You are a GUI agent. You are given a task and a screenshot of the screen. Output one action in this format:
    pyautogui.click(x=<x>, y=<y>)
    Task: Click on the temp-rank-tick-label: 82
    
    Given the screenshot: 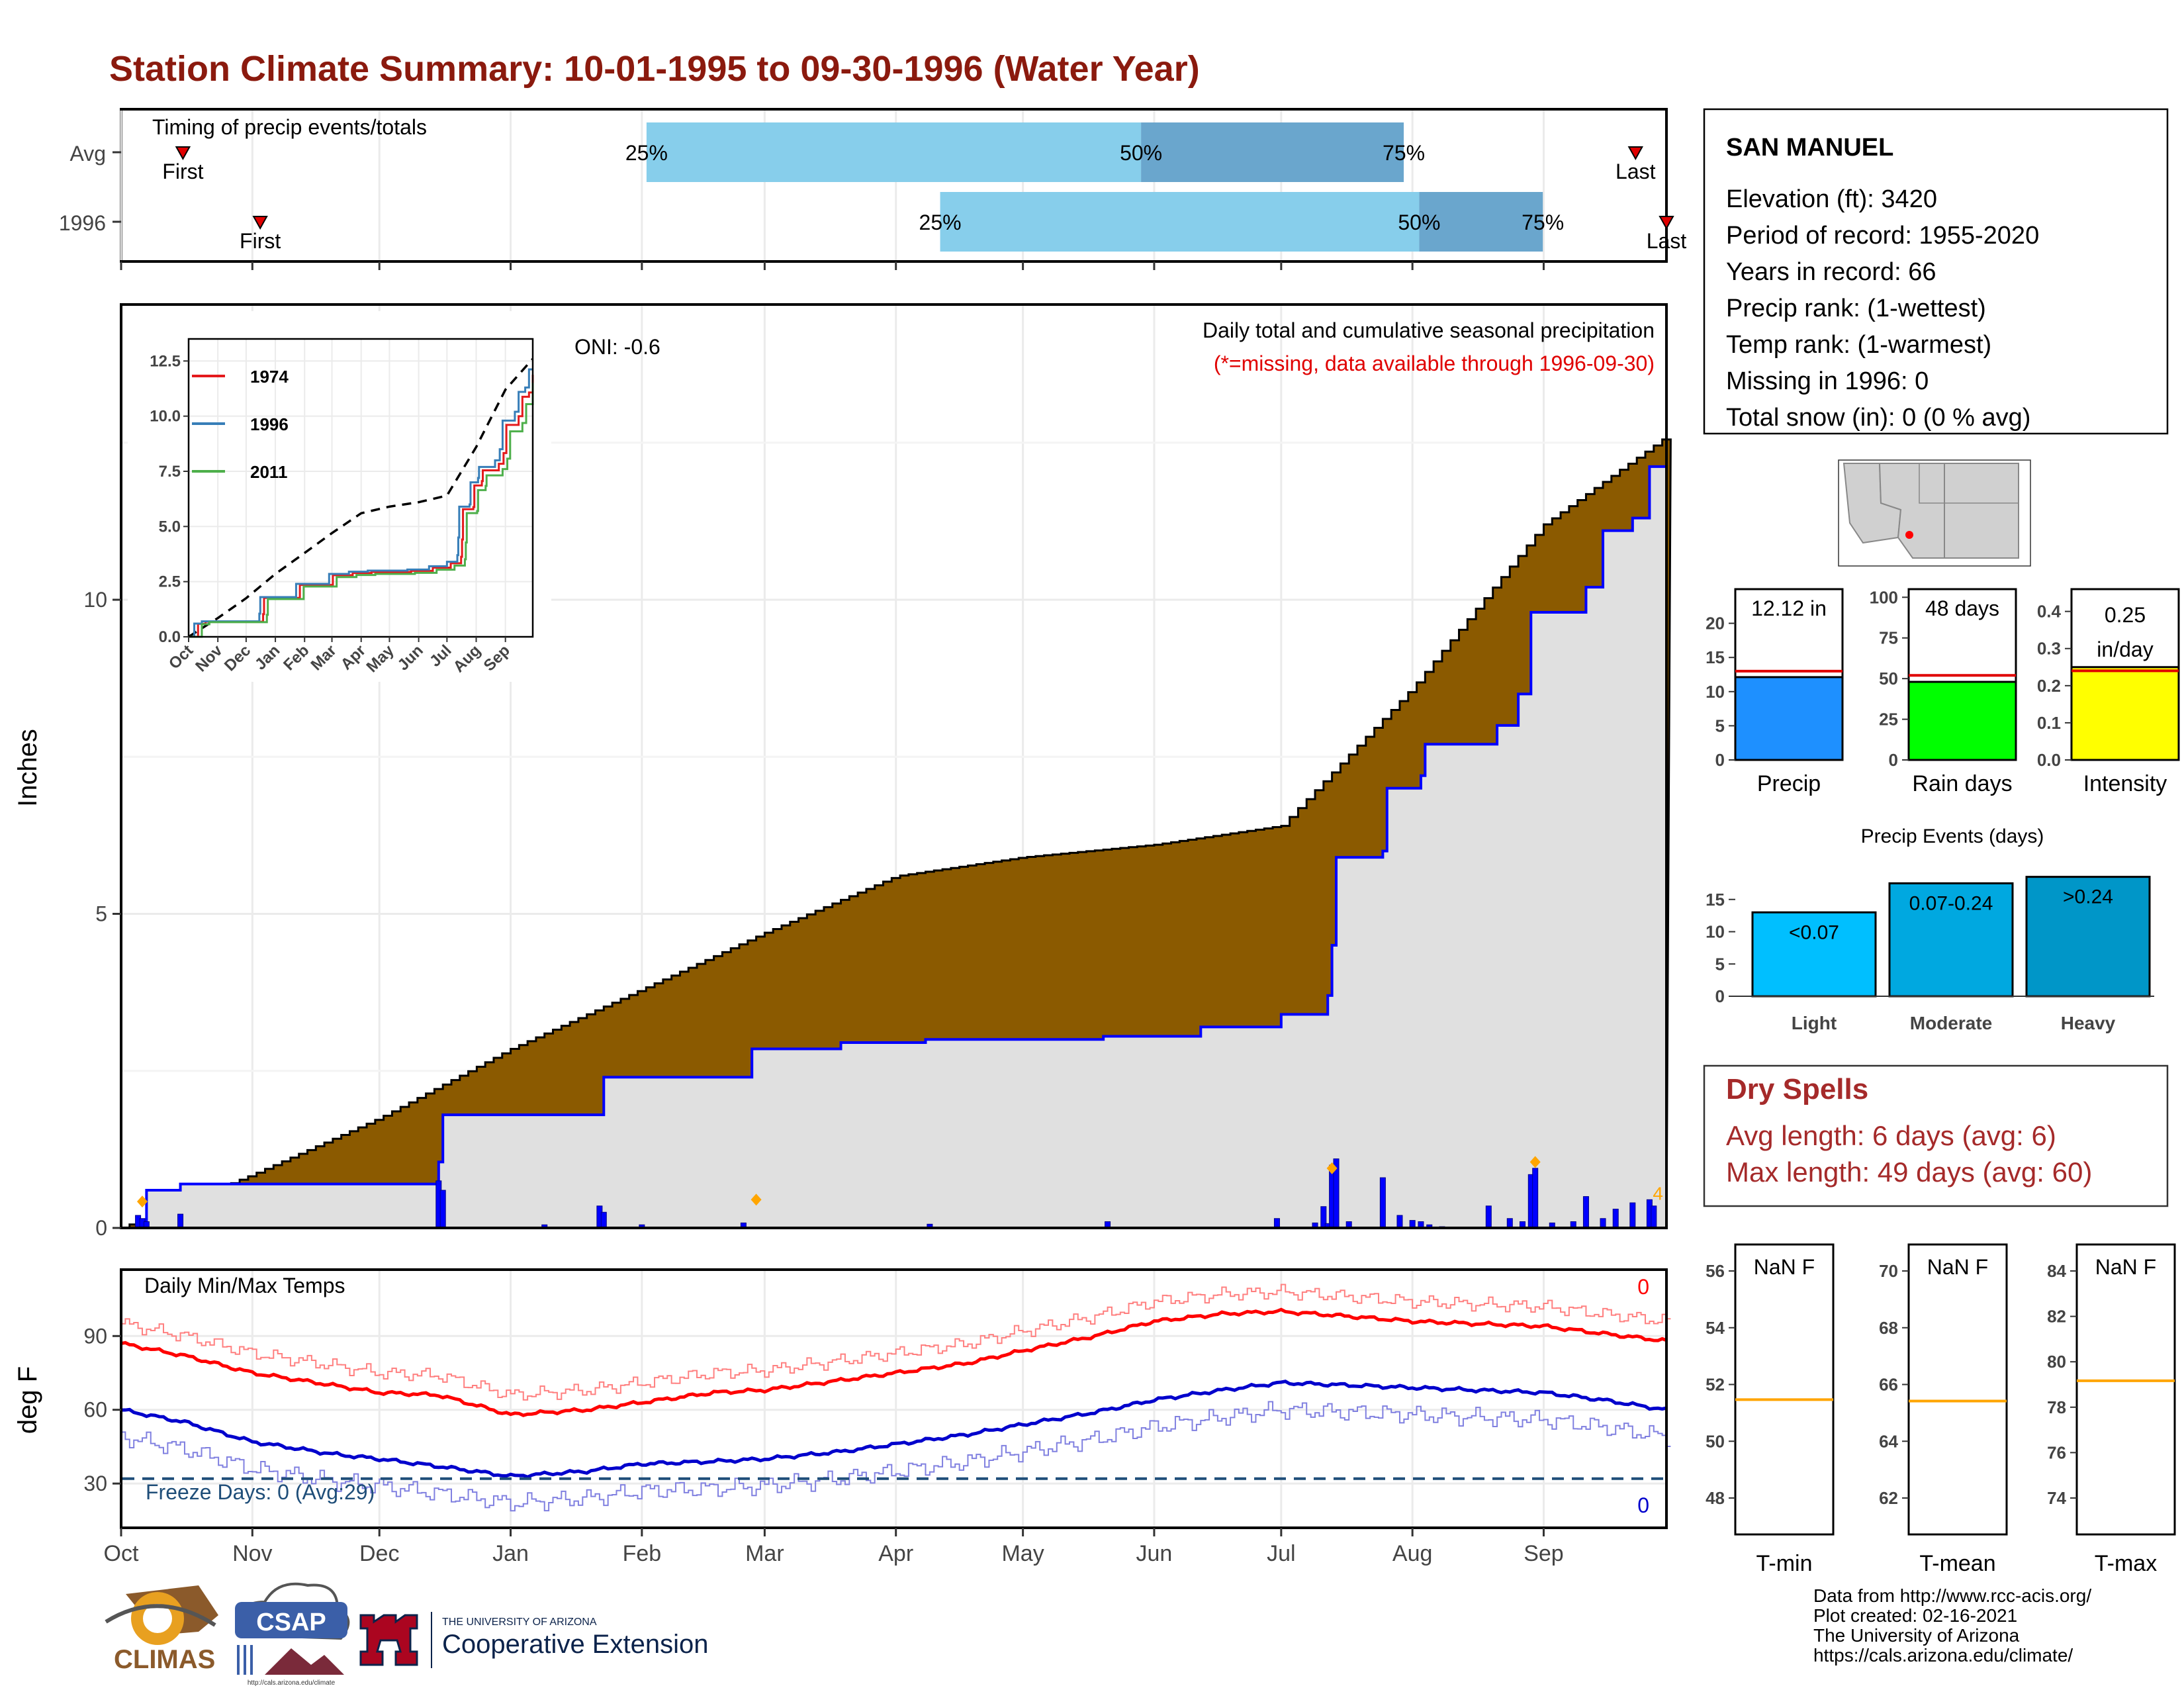 What is the action you would take?
    pyautogui.click(x=2056, y=1317)
    